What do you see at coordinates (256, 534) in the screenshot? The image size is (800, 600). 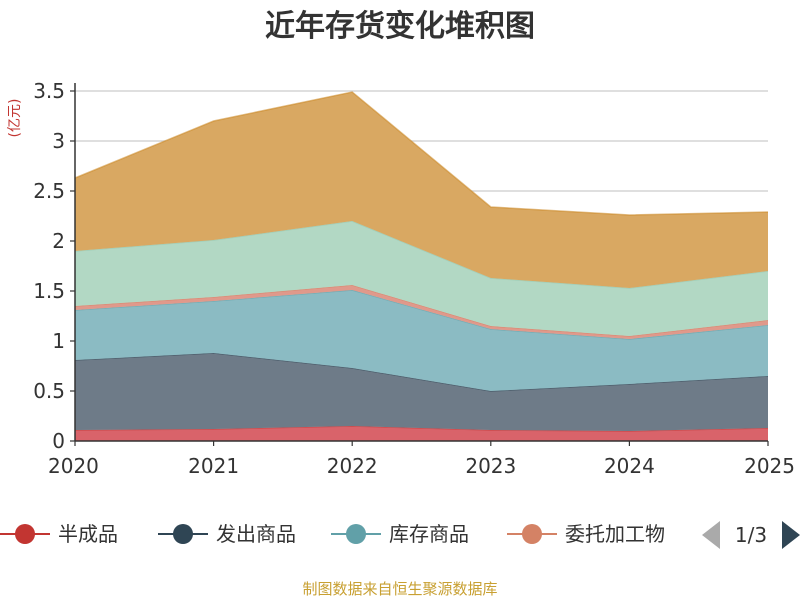 I see `legend-label: 发出商品` at bounding box center [256, 534].